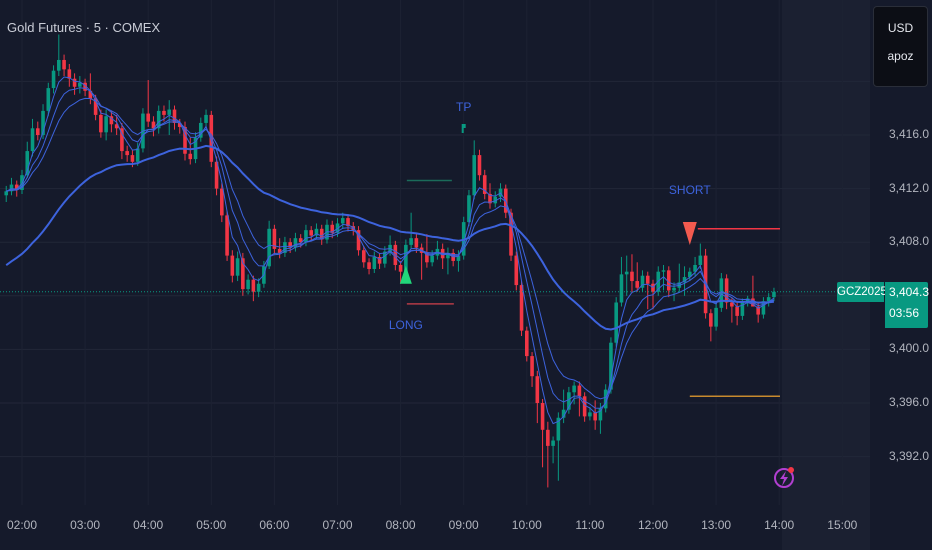 This screenshot has width=932, height=550. What do you see at coordinates (274, 525) in the screenshot?
I see `time-tick-label: 06:00` at bounding box center [274, 525].